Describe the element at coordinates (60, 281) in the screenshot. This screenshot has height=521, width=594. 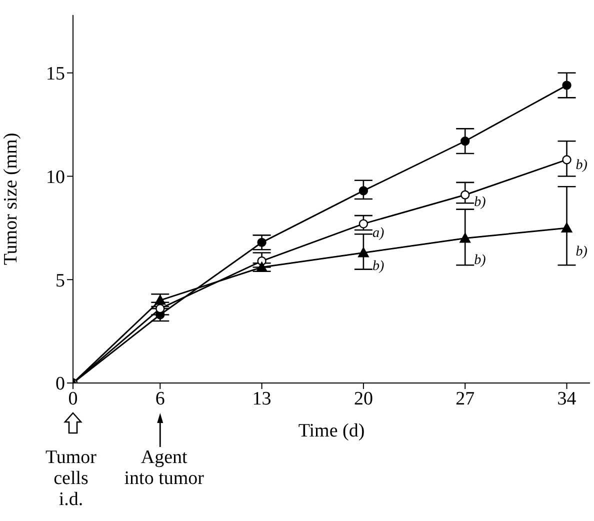
I see `y-tick-label: 5` at that location.